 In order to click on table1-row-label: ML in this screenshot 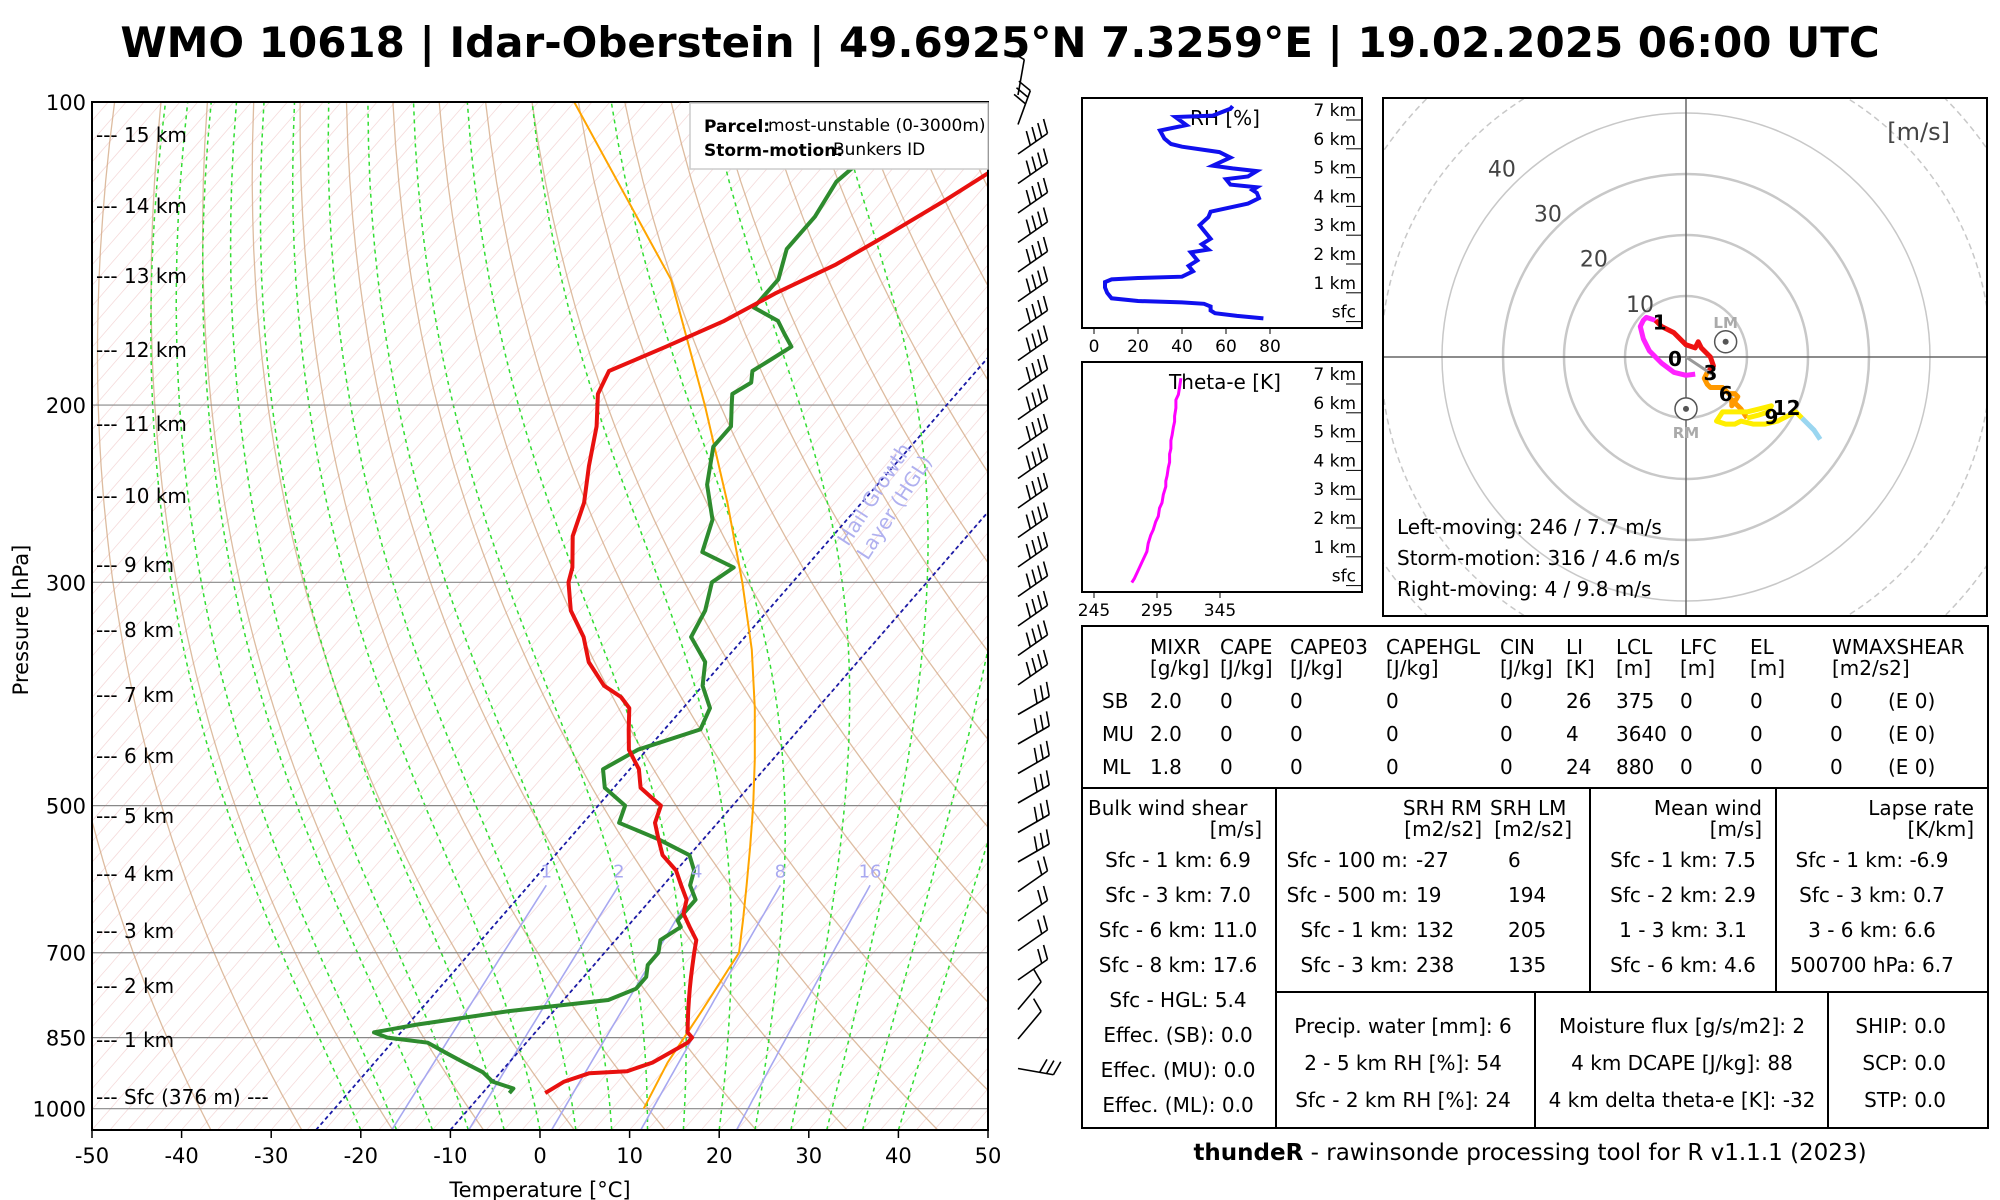, I will do `click(1116, 767)`.